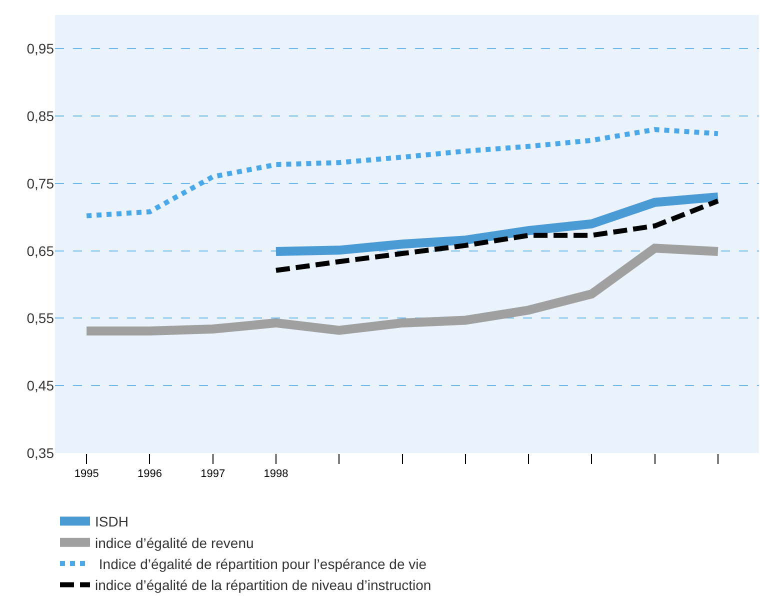 This screenshot has width=769, height=611. What do you see at coordinates (111, 522) in the screenshot?
I see `legend-label: ISDH` at bounding box center [111, 522].